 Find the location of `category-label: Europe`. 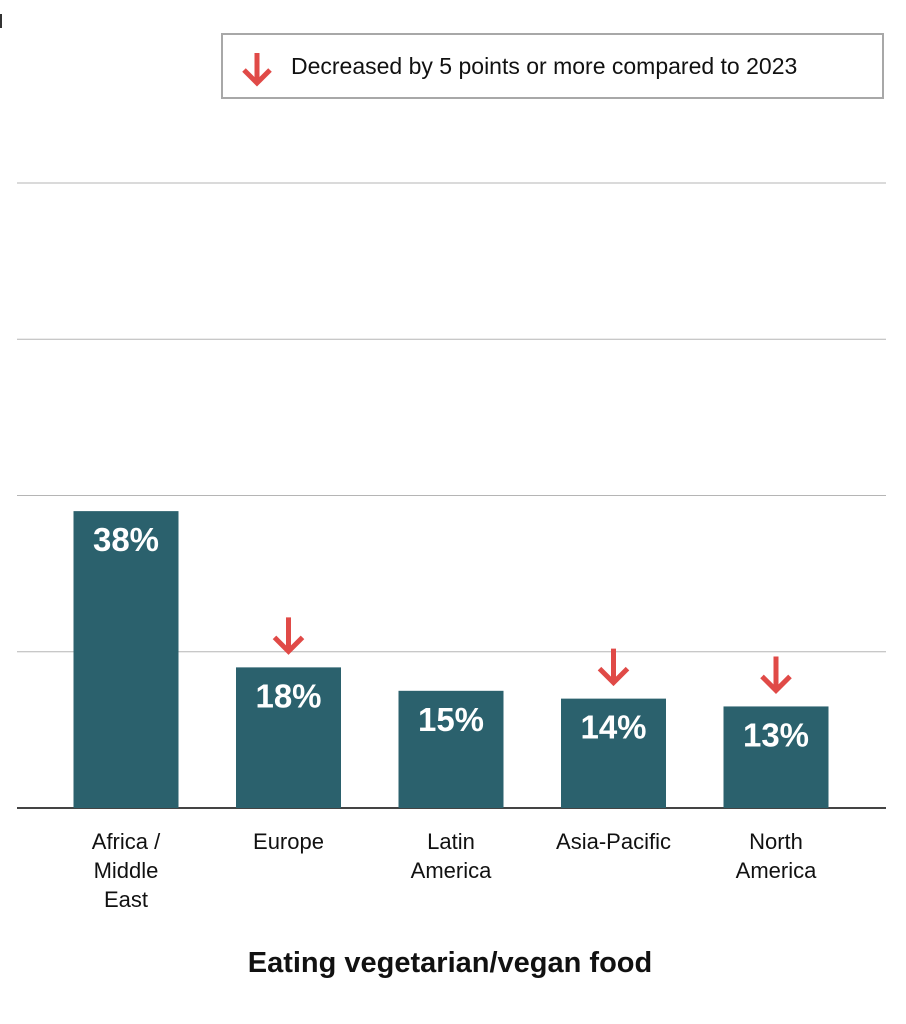

category-label: Europe is located at coordinates (288, 841).